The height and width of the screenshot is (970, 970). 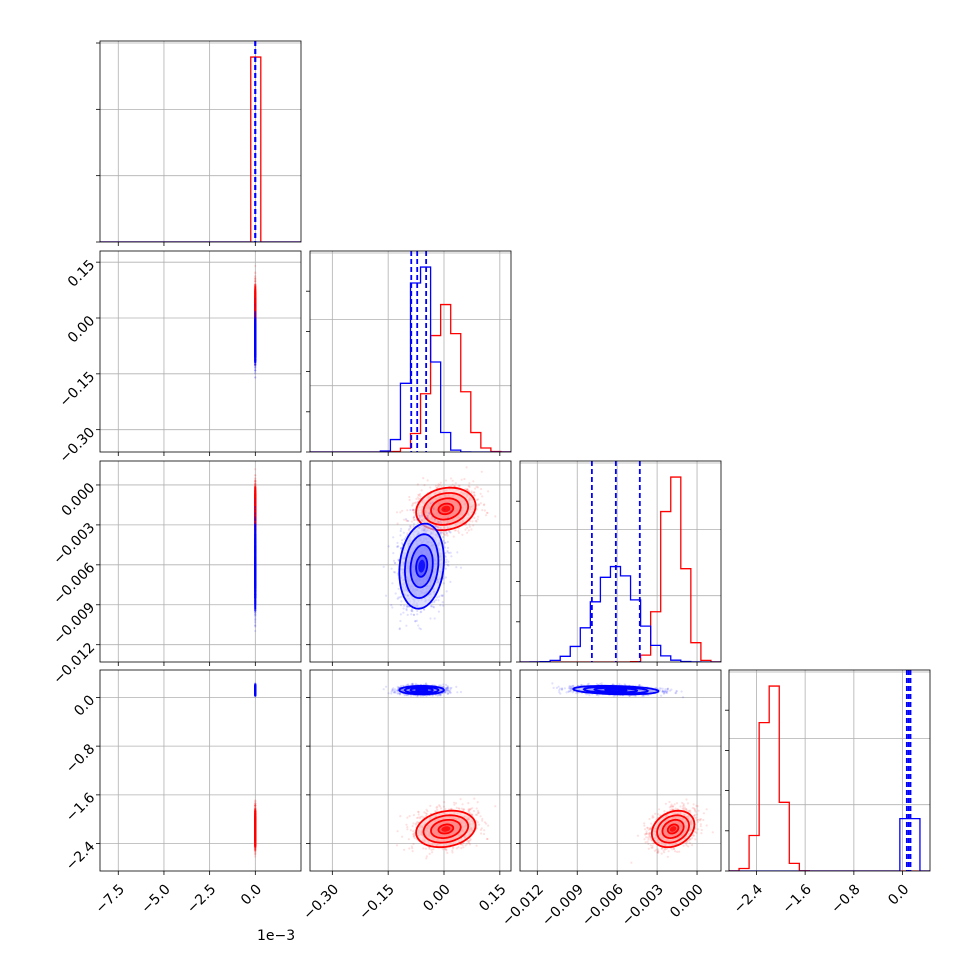 I want to click on histogram-group, so click(x=200, y=141).